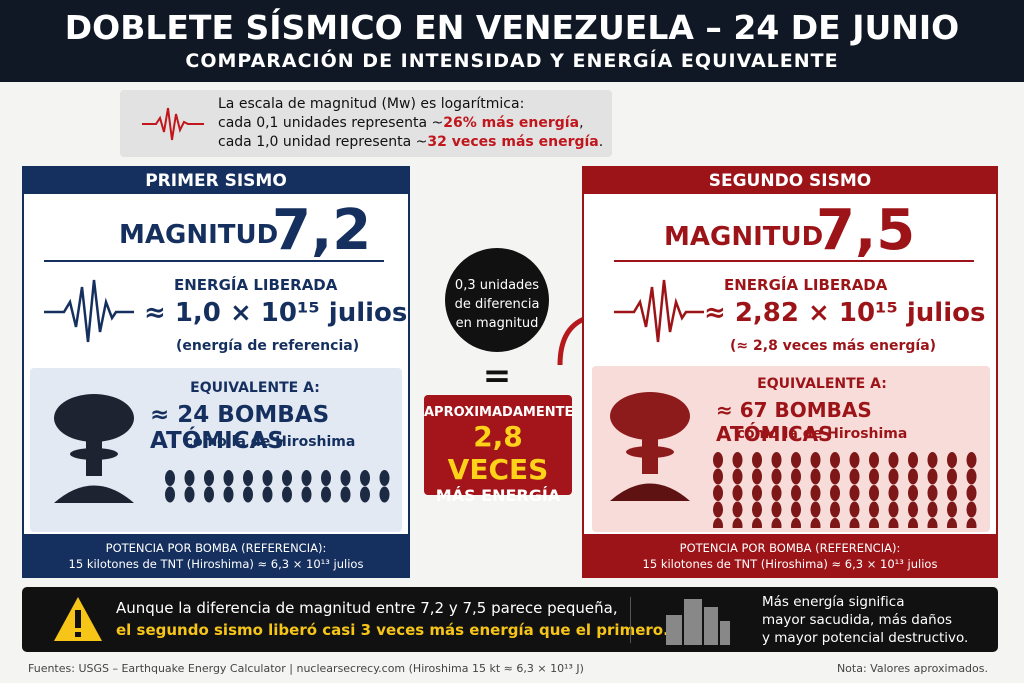  I want to click on energy-value: ≈ 1,0 × 10¹⁵ julios, so click(276, 313).